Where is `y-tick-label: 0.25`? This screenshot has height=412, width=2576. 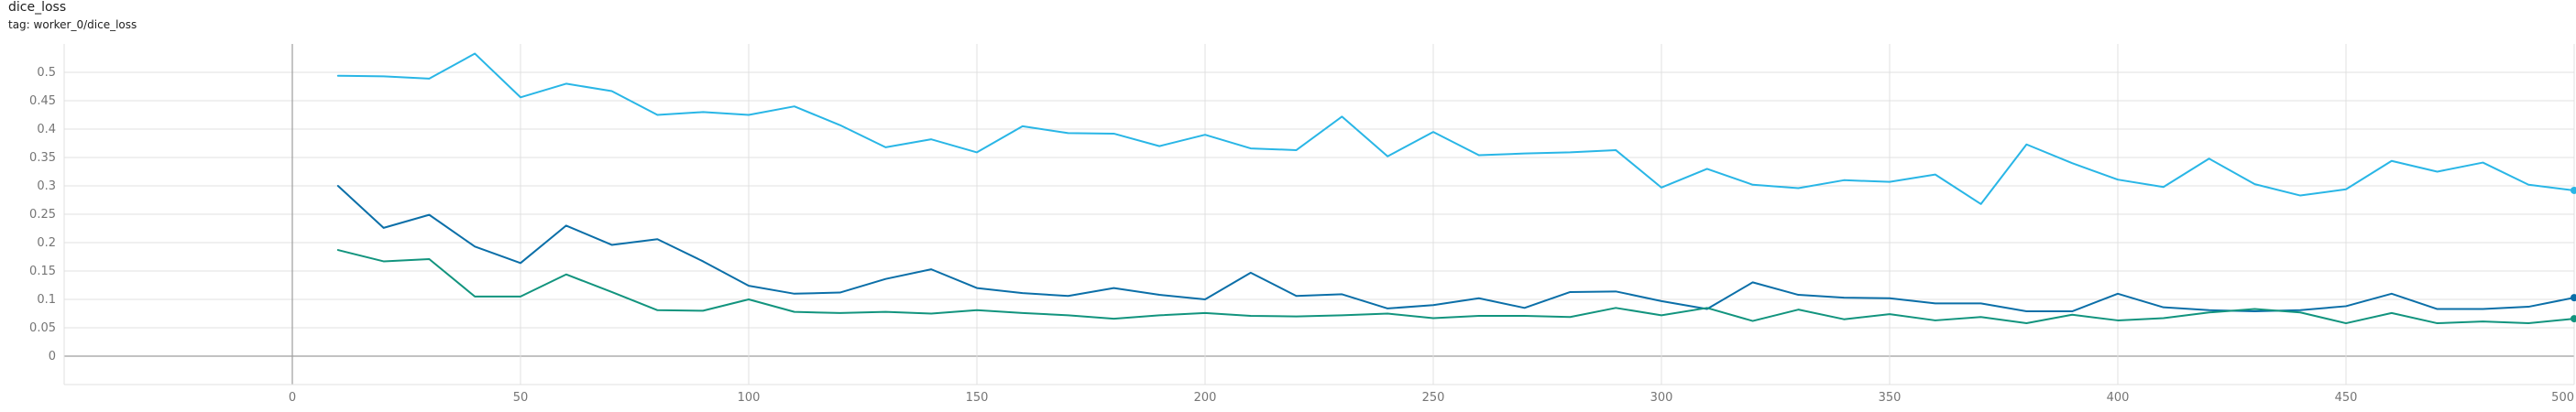
y-tick-label: 0.25 is located at coordinates (42, 215).